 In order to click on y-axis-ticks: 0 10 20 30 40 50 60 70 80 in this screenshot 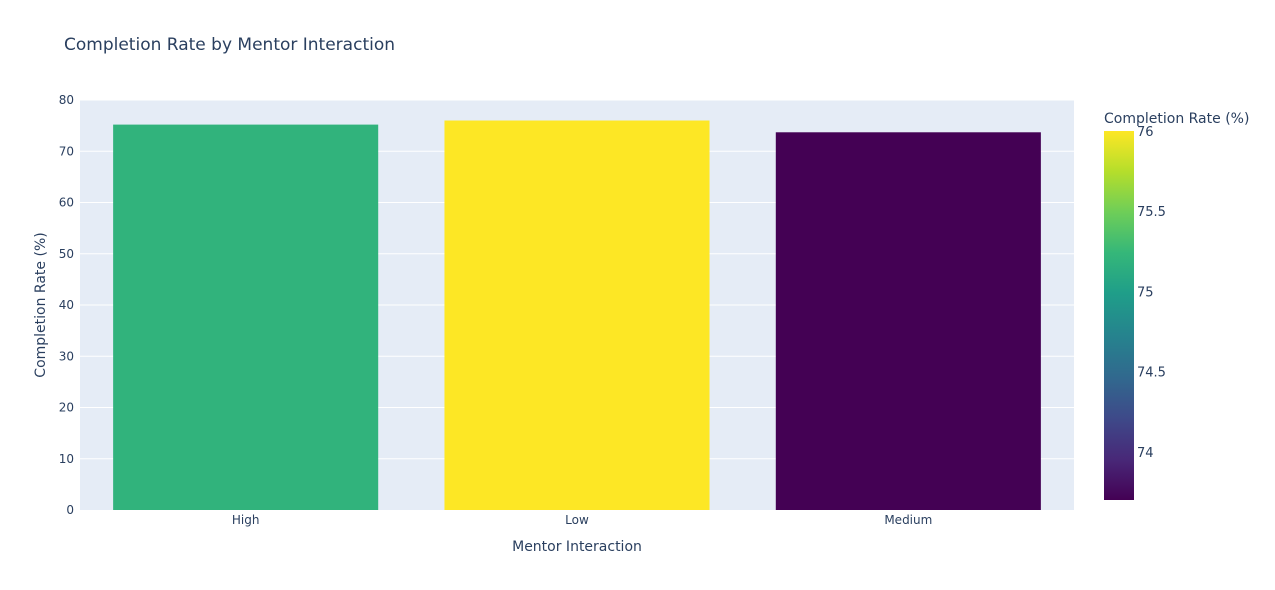, I will do `click(66, 305)`.